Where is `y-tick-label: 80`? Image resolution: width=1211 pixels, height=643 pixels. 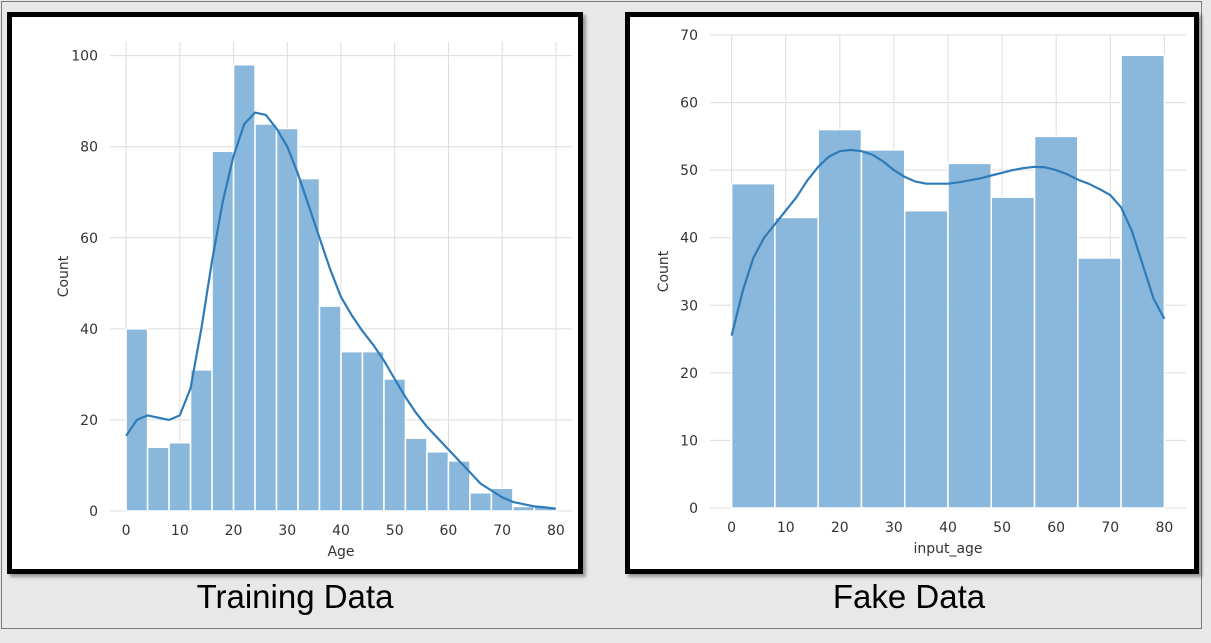
y-tick-label: 80 is located at coordinates (89, 148).